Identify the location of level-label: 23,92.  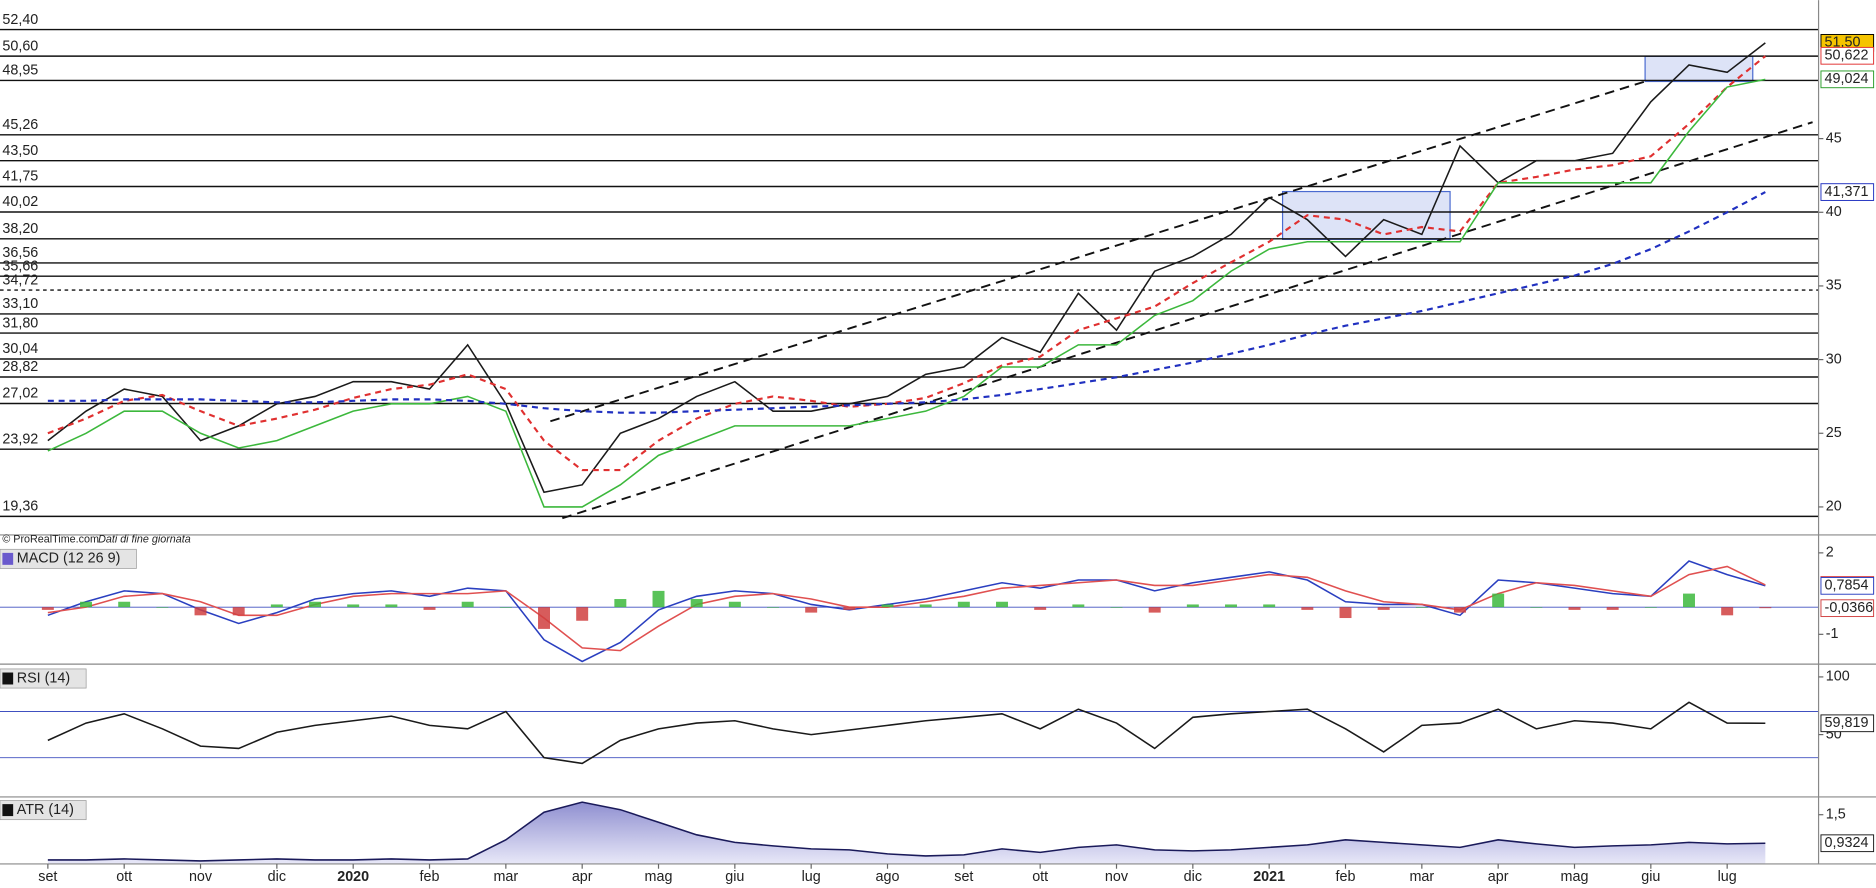
(20, 439).